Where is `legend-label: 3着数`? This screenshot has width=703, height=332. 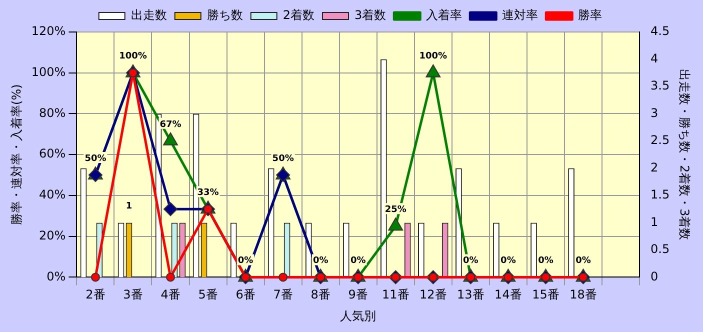
legend-label: 3着数 is located at coordinates (370, 15).